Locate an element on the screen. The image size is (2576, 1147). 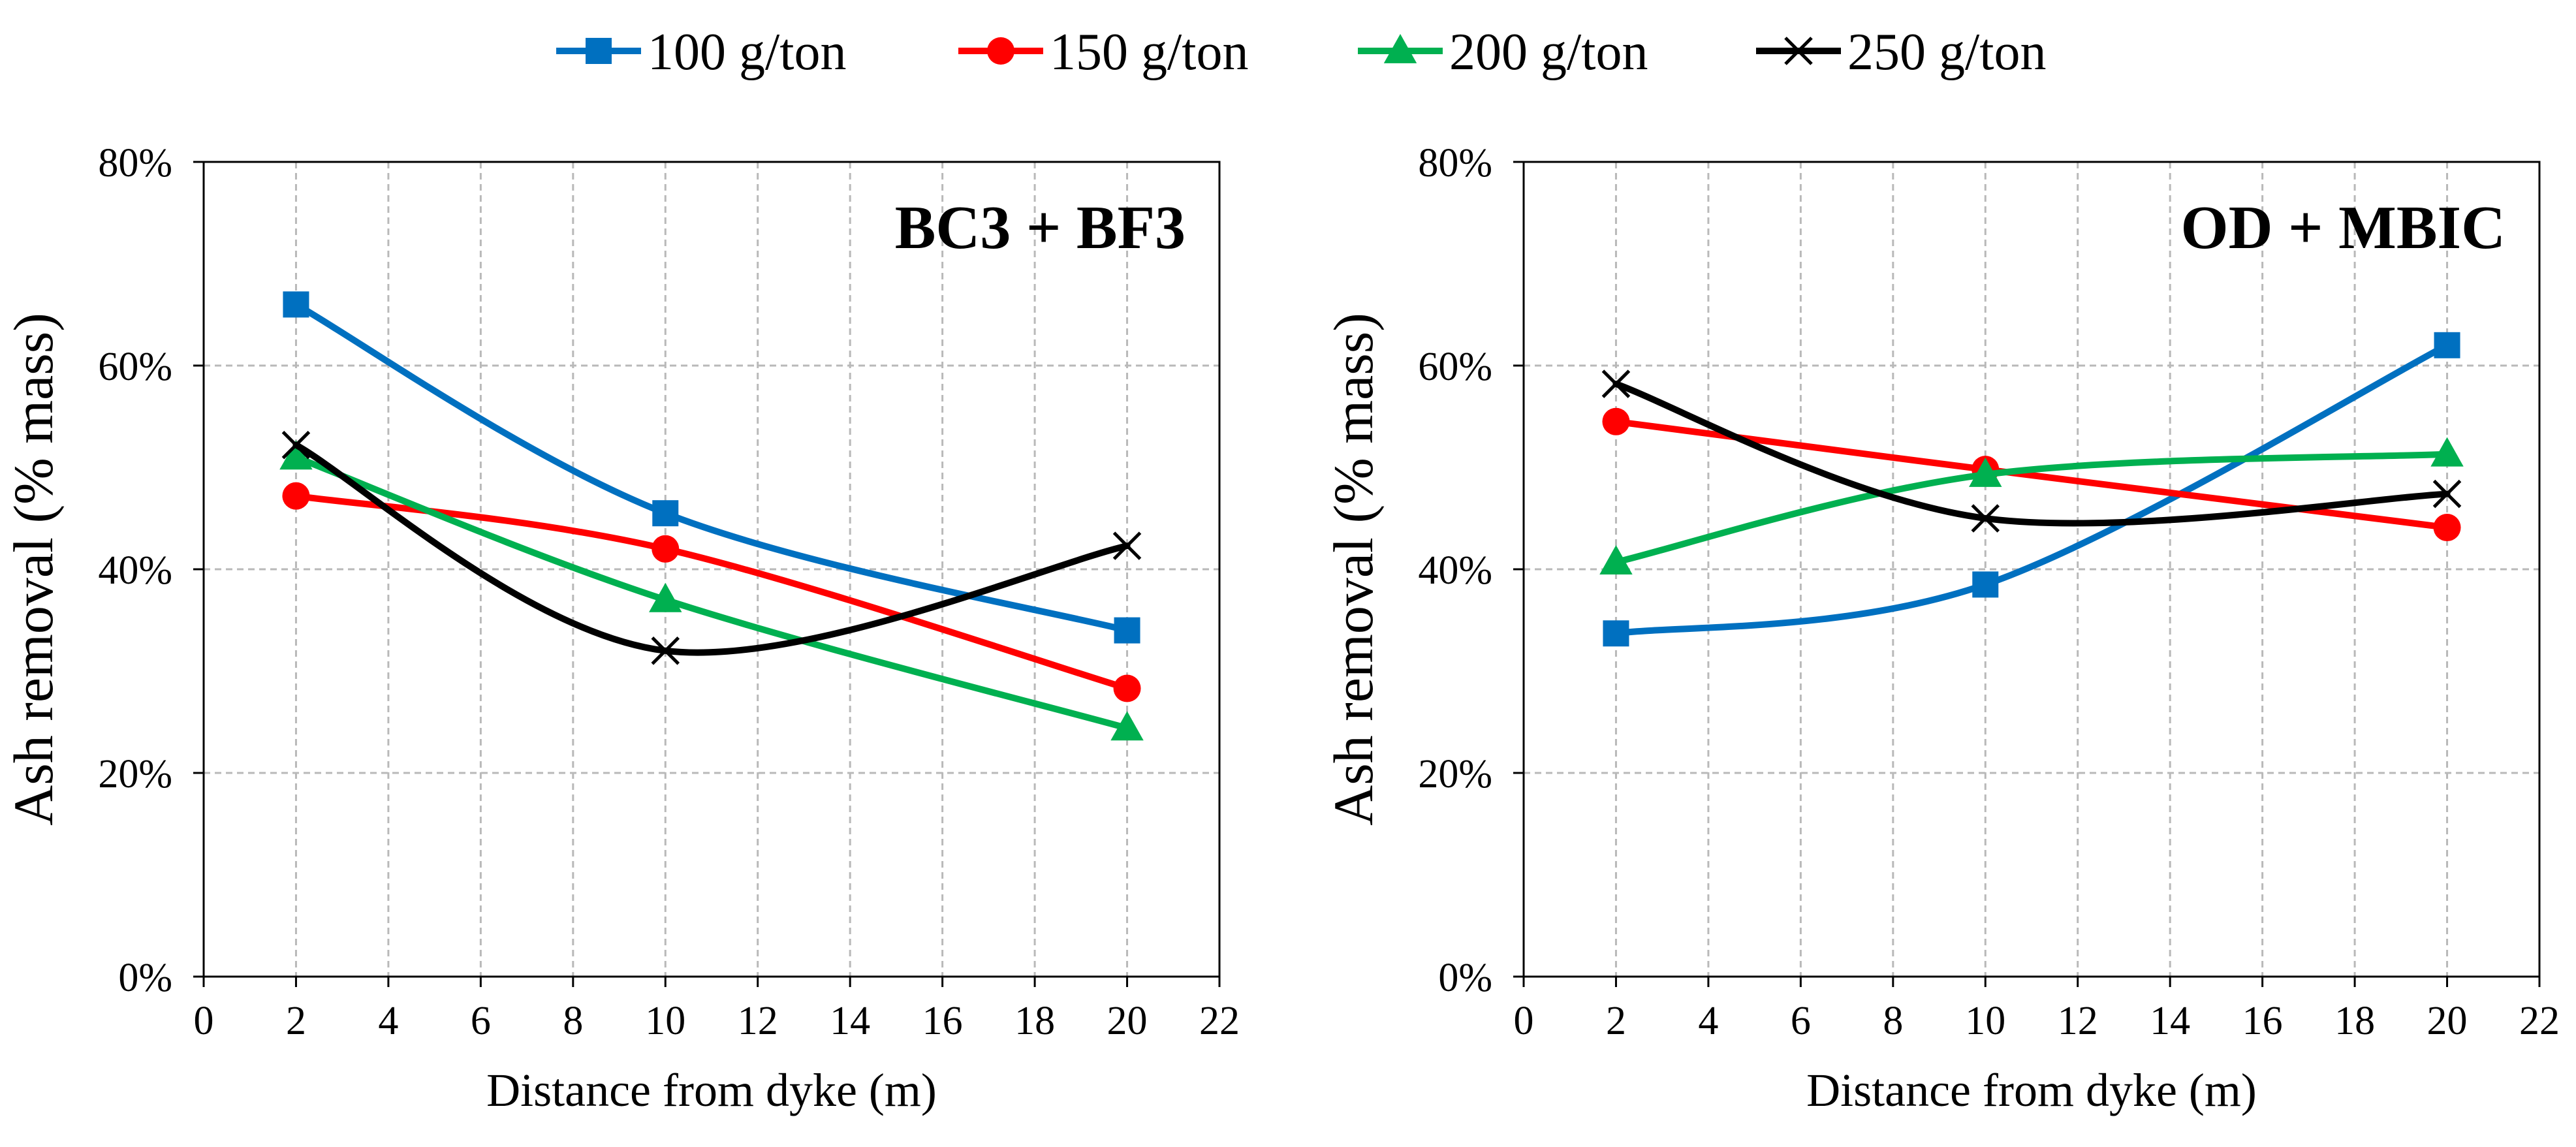
legend-label: 250 g/ton is located at coordinates (1946, 53).